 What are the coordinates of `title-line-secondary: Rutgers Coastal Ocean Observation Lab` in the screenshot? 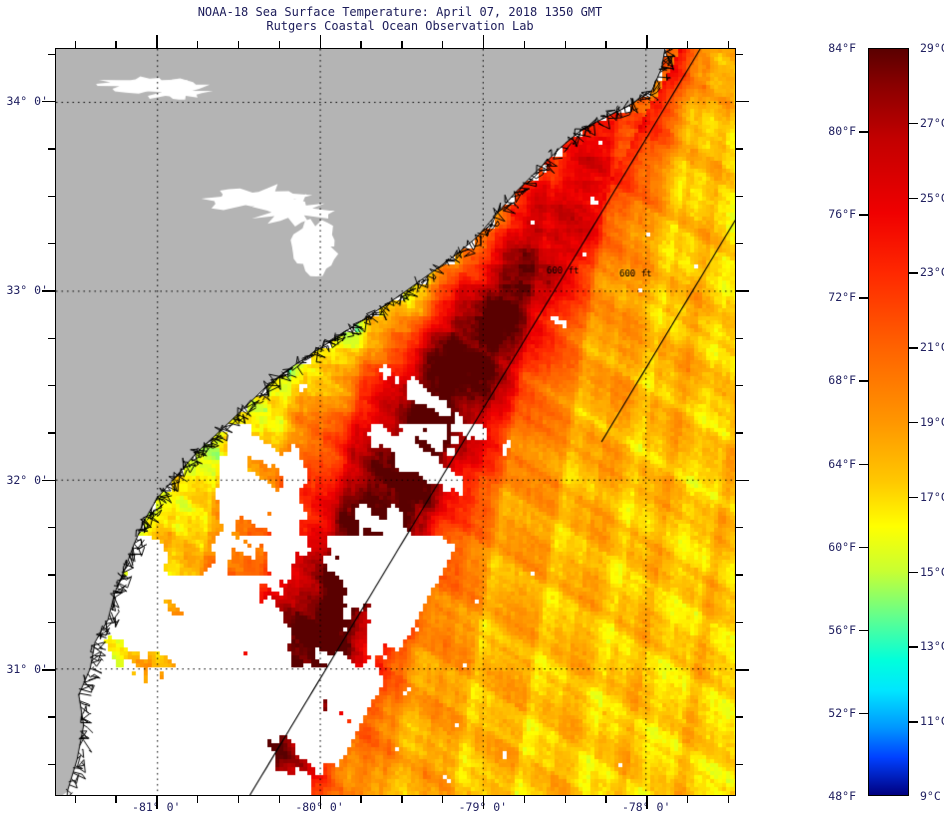 It's located at (400, 26).